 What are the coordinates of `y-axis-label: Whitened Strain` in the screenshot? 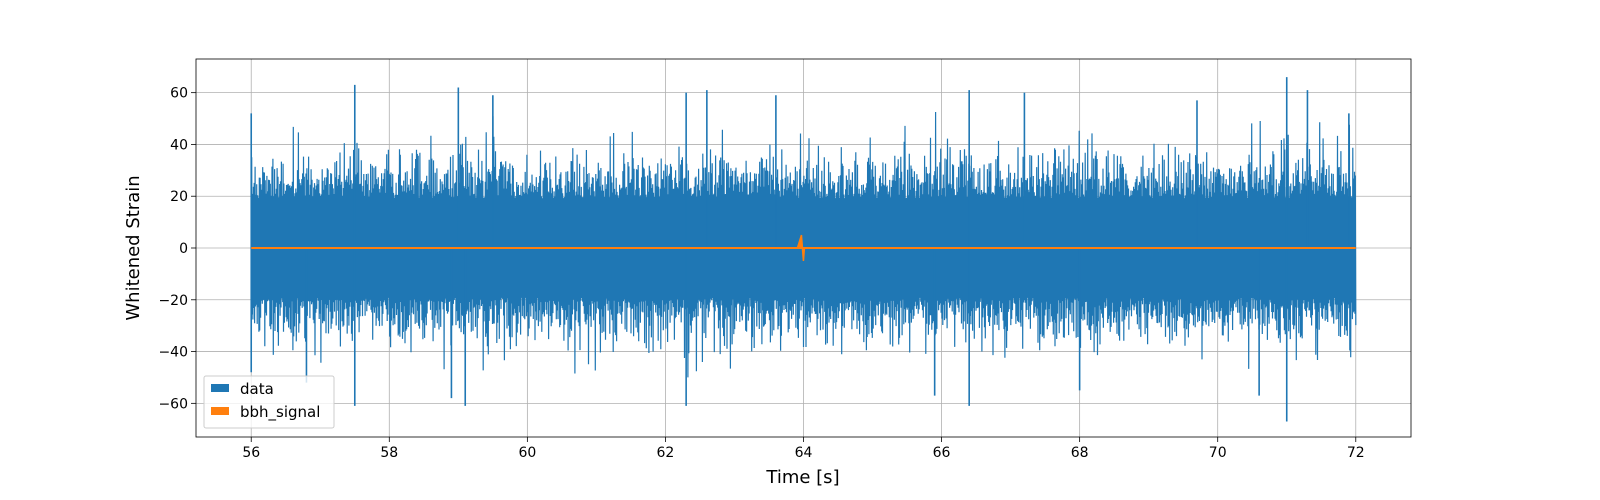 It's located at (133, 247).